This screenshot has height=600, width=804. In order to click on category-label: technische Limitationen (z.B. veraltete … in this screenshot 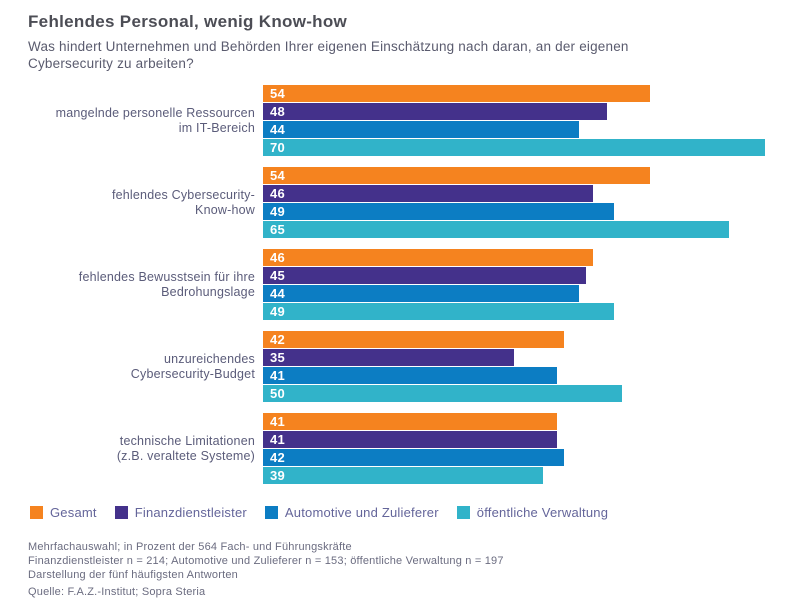, I will do `click(185, 448)`.